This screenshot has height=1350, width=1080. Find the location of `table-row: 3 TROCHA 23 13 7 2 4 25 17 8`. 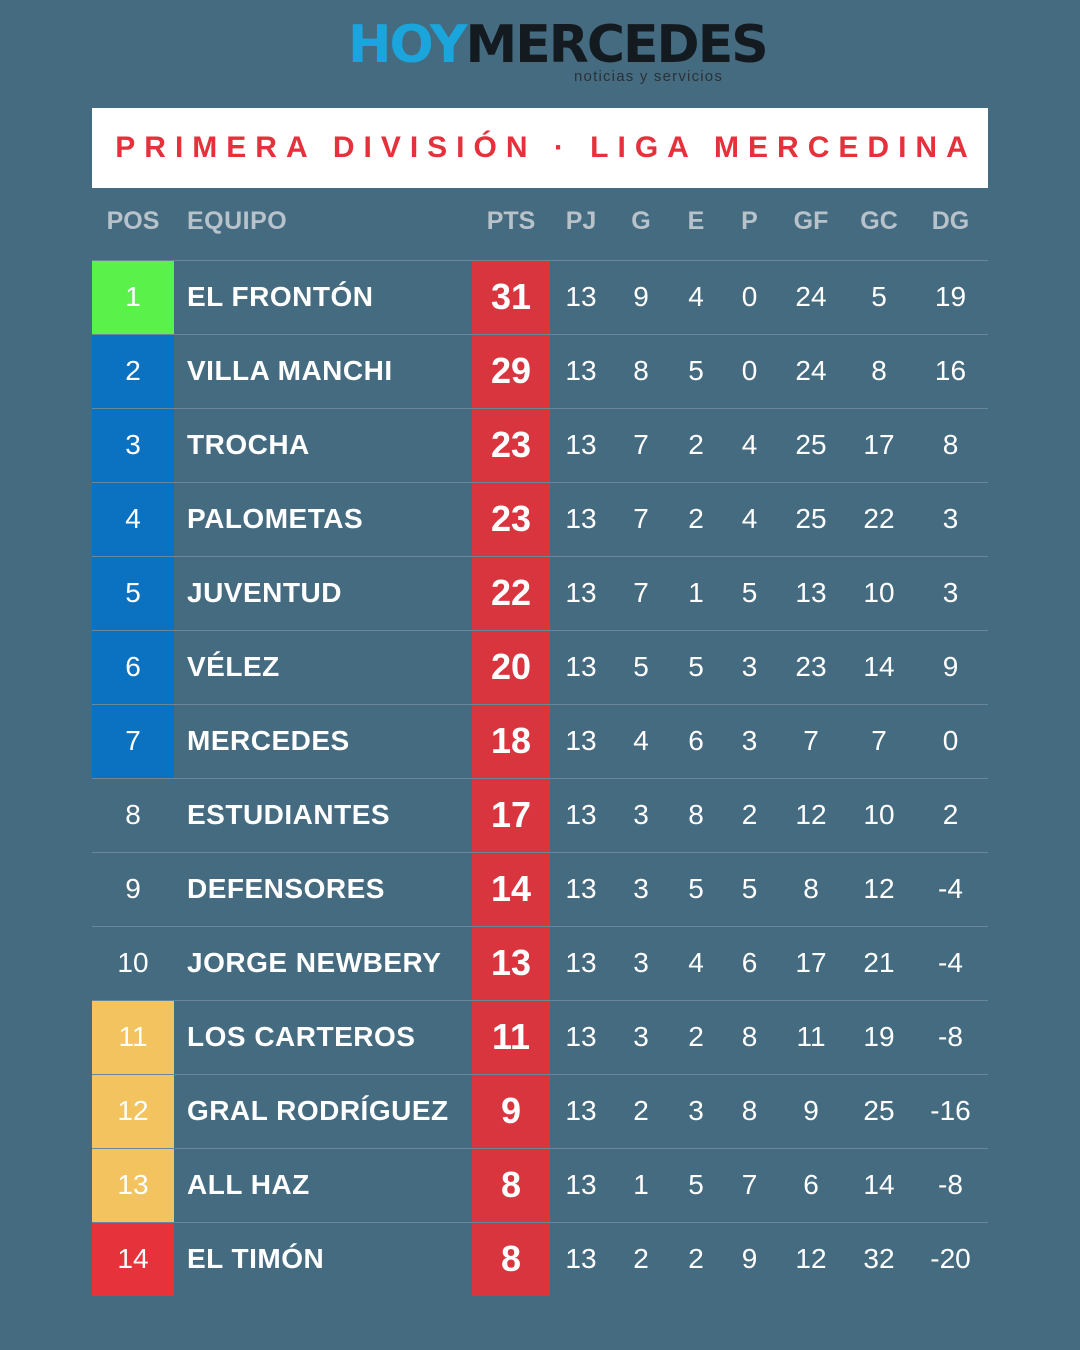

table-row: 3 TROCHA 23 13 7 2 4 25 17 8 is located at coordinates (540, 445).